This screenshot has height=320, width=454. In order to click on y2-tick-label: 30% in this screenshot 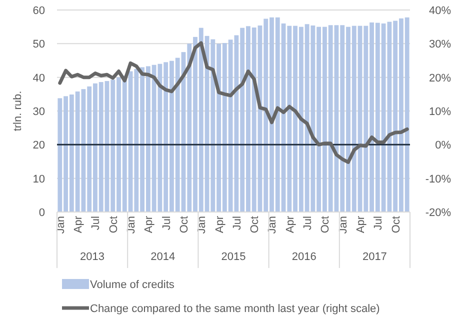, I will do `click(440, 44)`.